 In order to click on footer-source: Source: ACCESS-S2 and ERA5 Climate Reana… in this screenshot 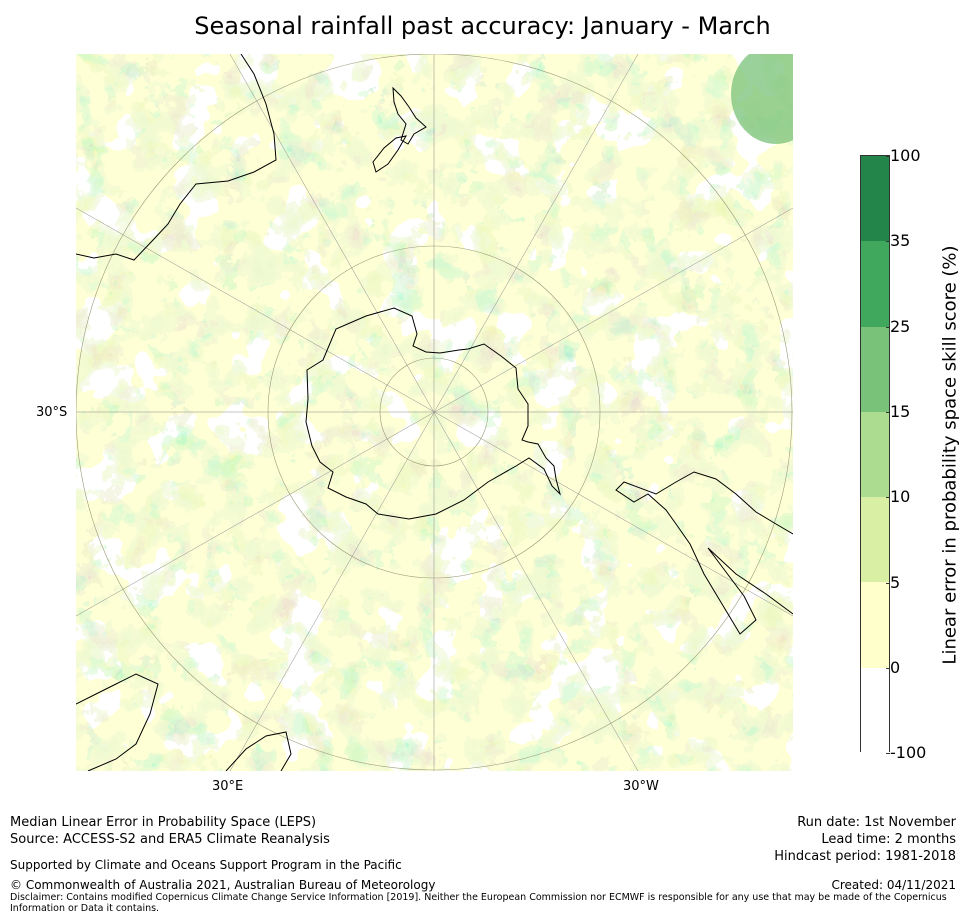, I will do `click(170, 839)`.